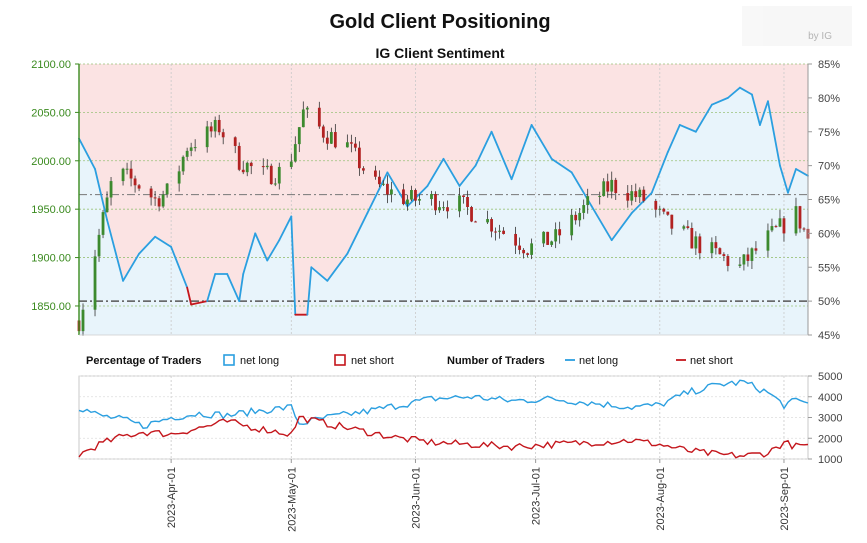 This screenshot has width=867, height=543. I want to click on chart-title: Gold Client Positioning, so click(439, 22).